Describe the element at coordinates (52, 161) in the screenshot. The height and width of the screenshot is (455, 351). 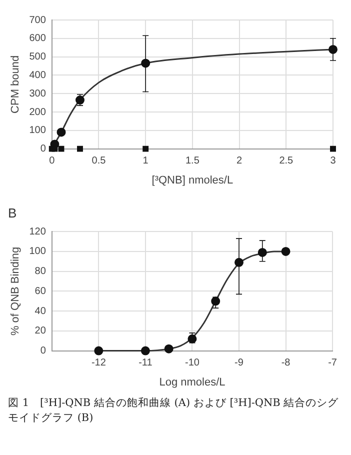
I see `x-tick-label: 0` at that location.